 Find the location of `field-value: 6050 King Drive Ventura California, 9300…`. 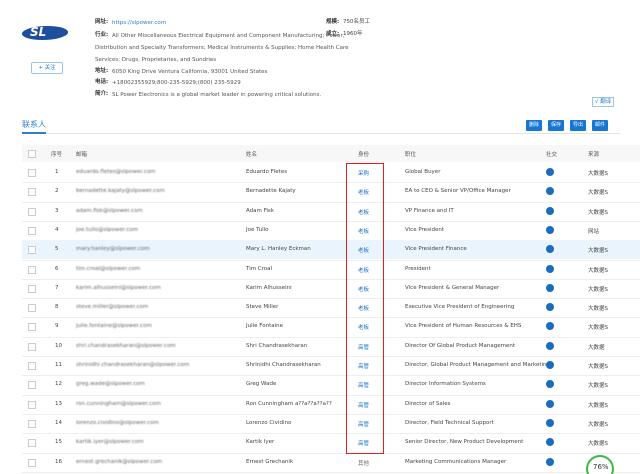

field-value: 6050 King Drive Ventura California, 9300… is located at coordinates (190, 72).